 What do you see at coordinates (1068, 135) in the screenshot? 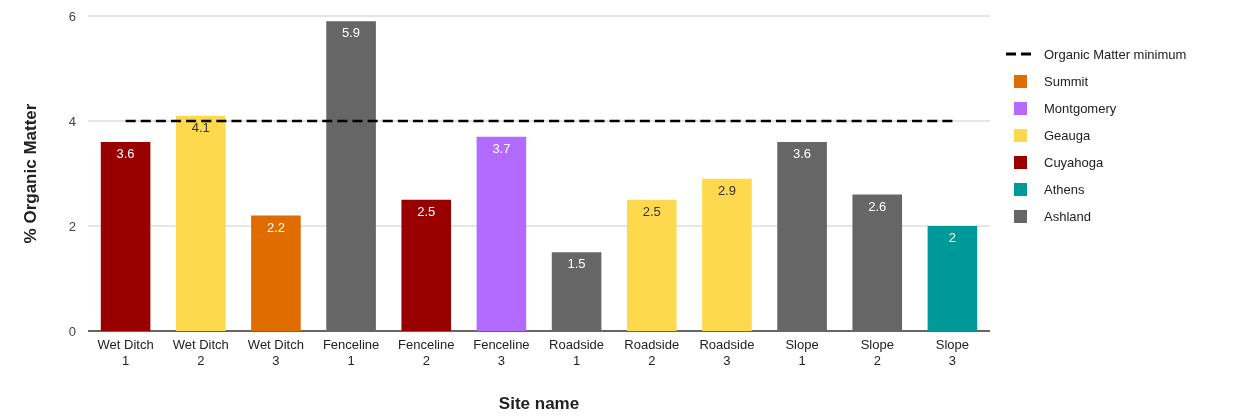
I see `legend-label: Geauga` at bounding box center [1068, 135].